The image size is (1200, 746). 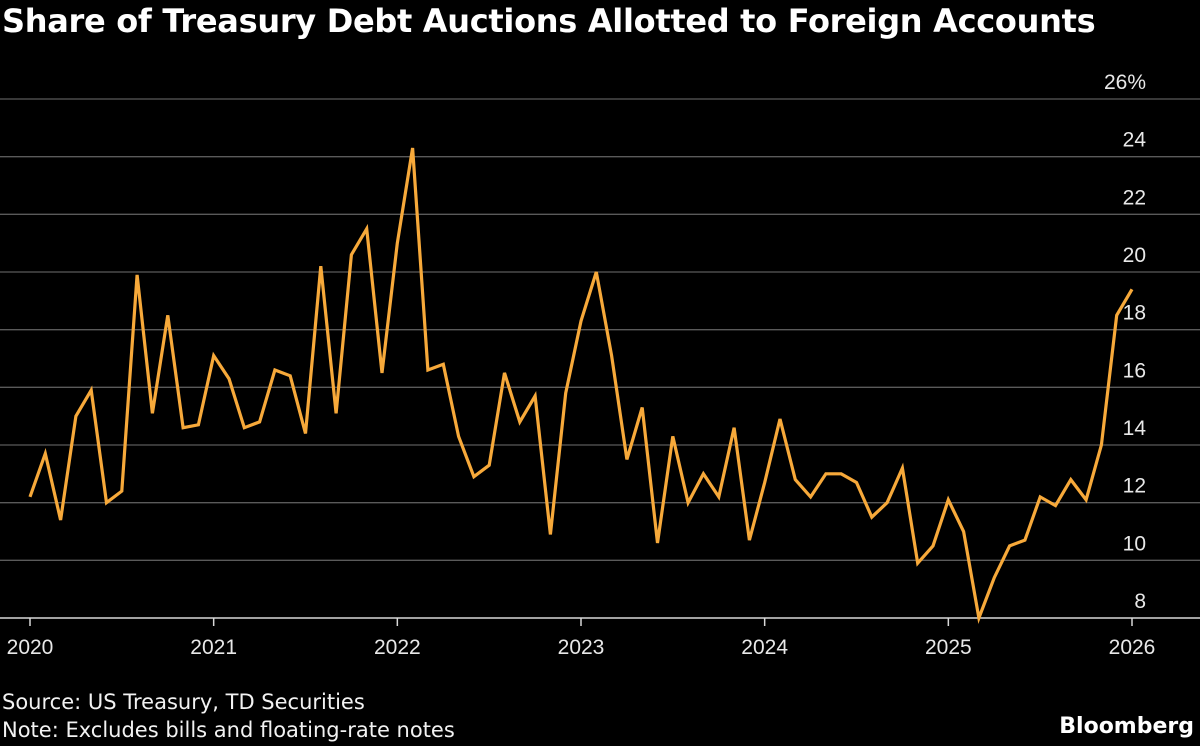 What do you see at coordinates (1134, 255) in the screenshot?
I see `y-tick-label-20: 20` at bounding box center [1134, 255].